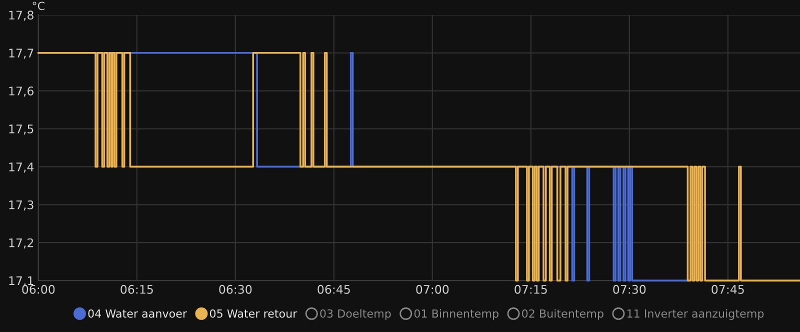 This screenshot has width=800, height=332. Describe the element at coordinates (235, 289) in the screenshot. I see `x-tick-label: 06:30` at that location.